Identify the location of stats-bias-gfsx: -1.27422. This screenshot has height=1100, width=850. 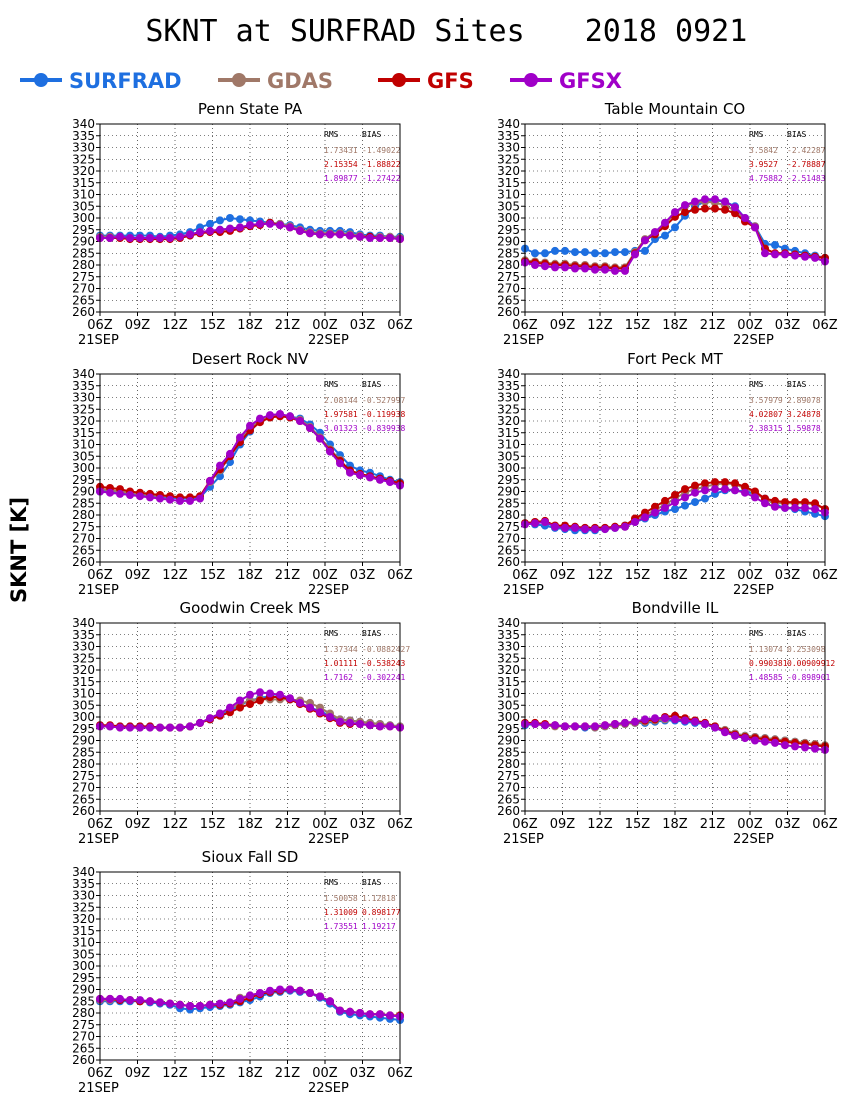
(381, 178).